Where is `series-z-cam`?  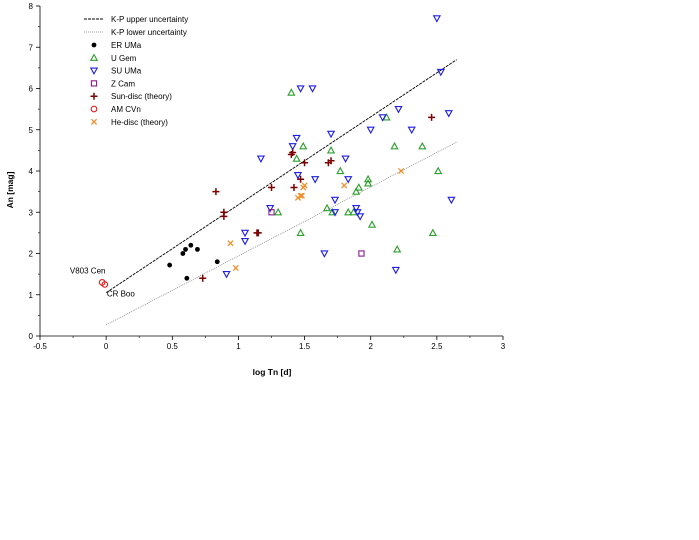
series-z-cam is located at coordinates (316, 233).